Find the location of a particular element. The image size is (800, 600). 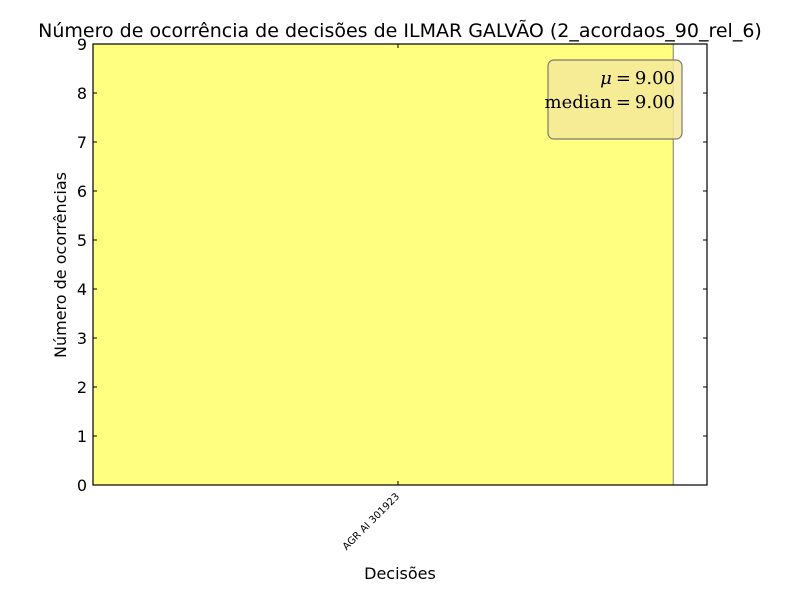

stats-box: μ = 9.00 median = 9.00 is located at coordinates (614, 99).